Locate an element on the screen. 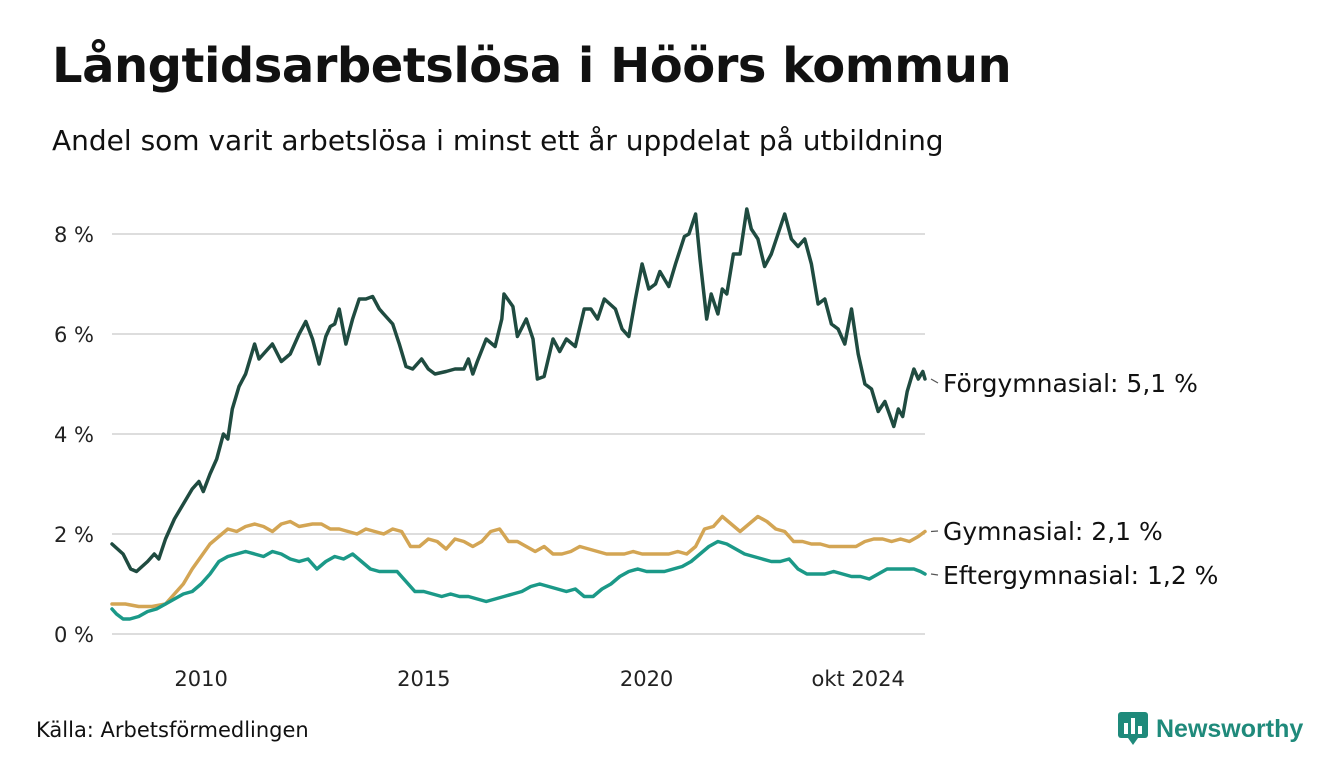 This screenshot has height=780, width=1340. y-tick-label: 0 % is located at coordinates (74, 635).